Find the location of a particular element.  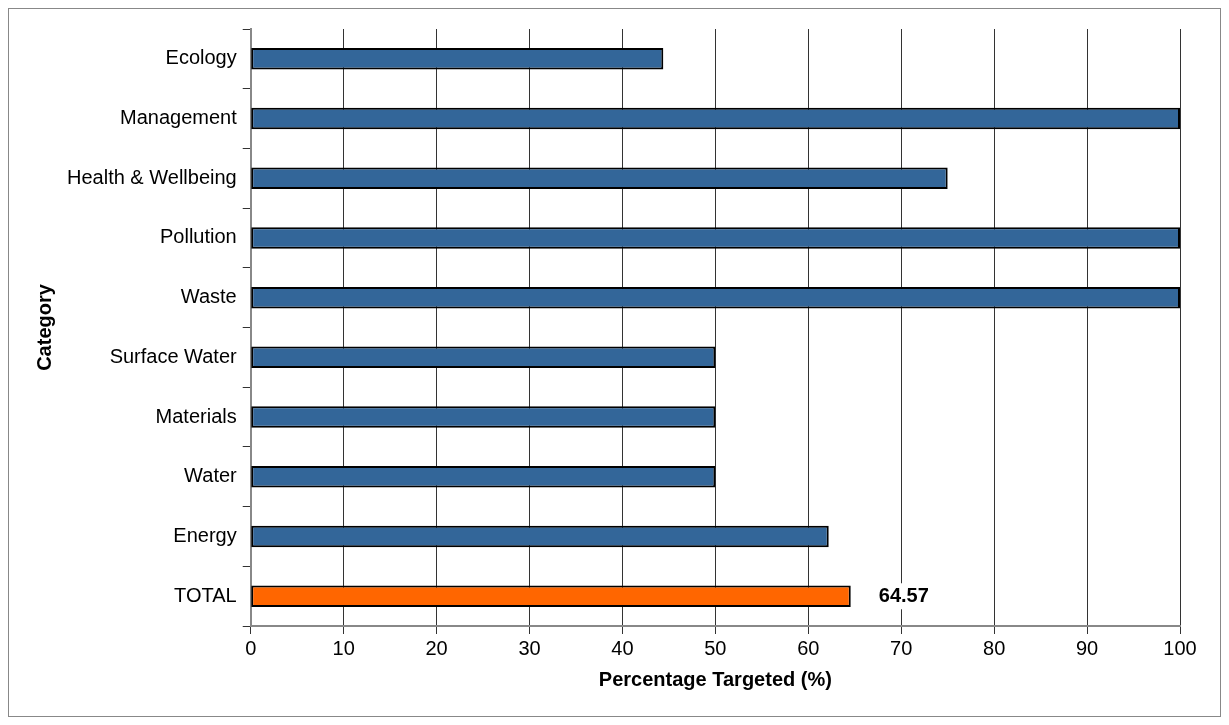

x-tick-label: 70 is located at coordinates (901, 647).